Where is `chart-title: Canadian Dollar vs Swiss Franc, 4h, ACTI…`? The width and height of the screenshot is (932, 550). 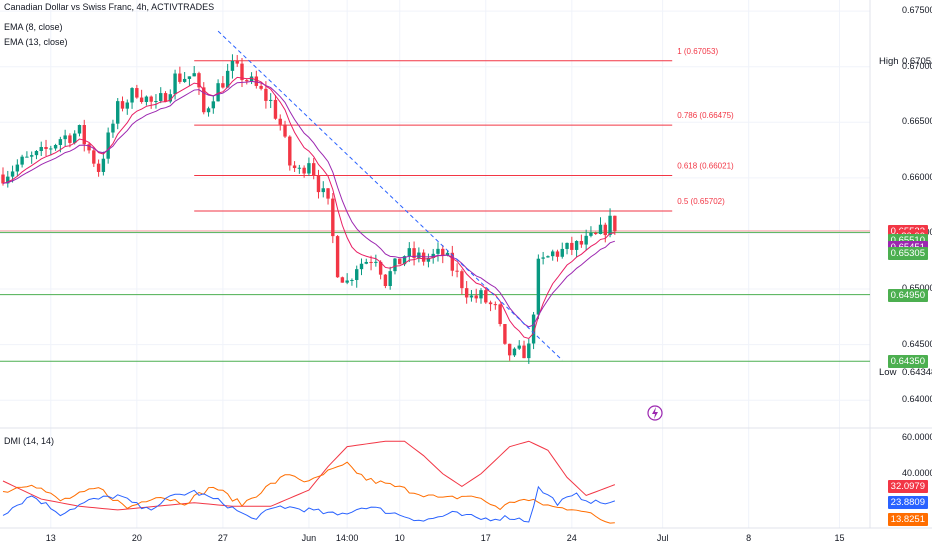 chart-title: Canadian Dollar vs Swiss Franc, 4h, ACTI… is located at coordinates (109, 7).